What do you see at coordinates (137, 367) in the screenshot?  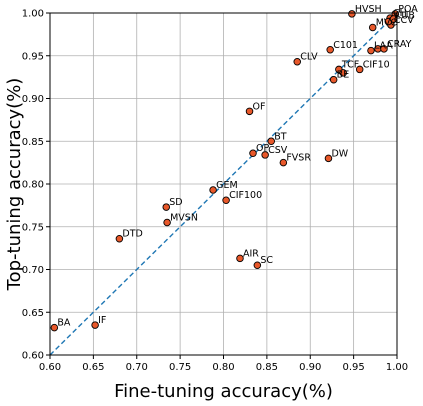 I see `x-tick-label: 0.70` at bounding box center [137, 367].